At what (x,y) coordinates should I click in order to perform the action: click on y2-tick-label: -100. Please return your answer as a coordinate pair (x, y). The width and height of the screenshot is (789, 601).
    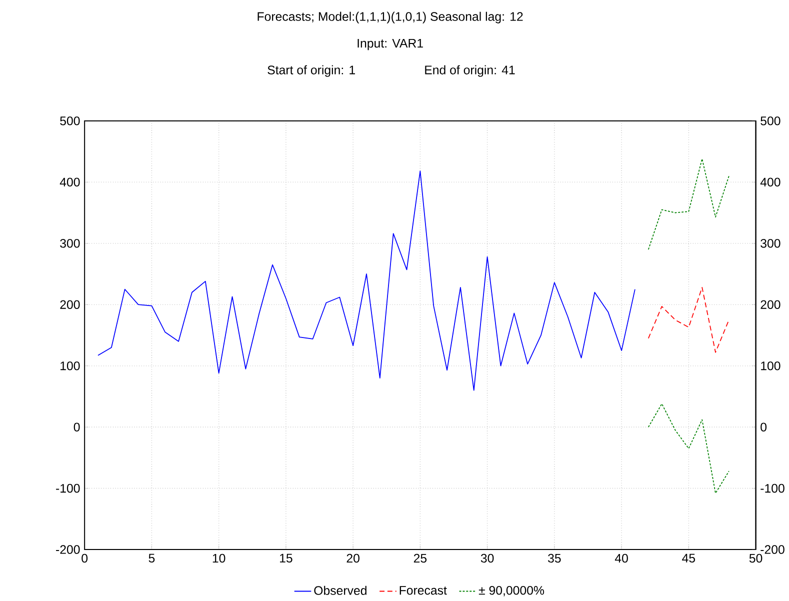
    Looking at the image, I should click on (68, 488).